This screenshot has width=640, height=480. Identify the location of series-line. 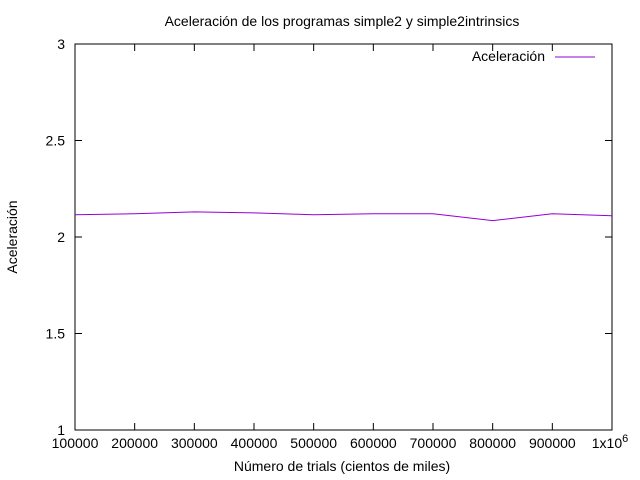
(343, 216).